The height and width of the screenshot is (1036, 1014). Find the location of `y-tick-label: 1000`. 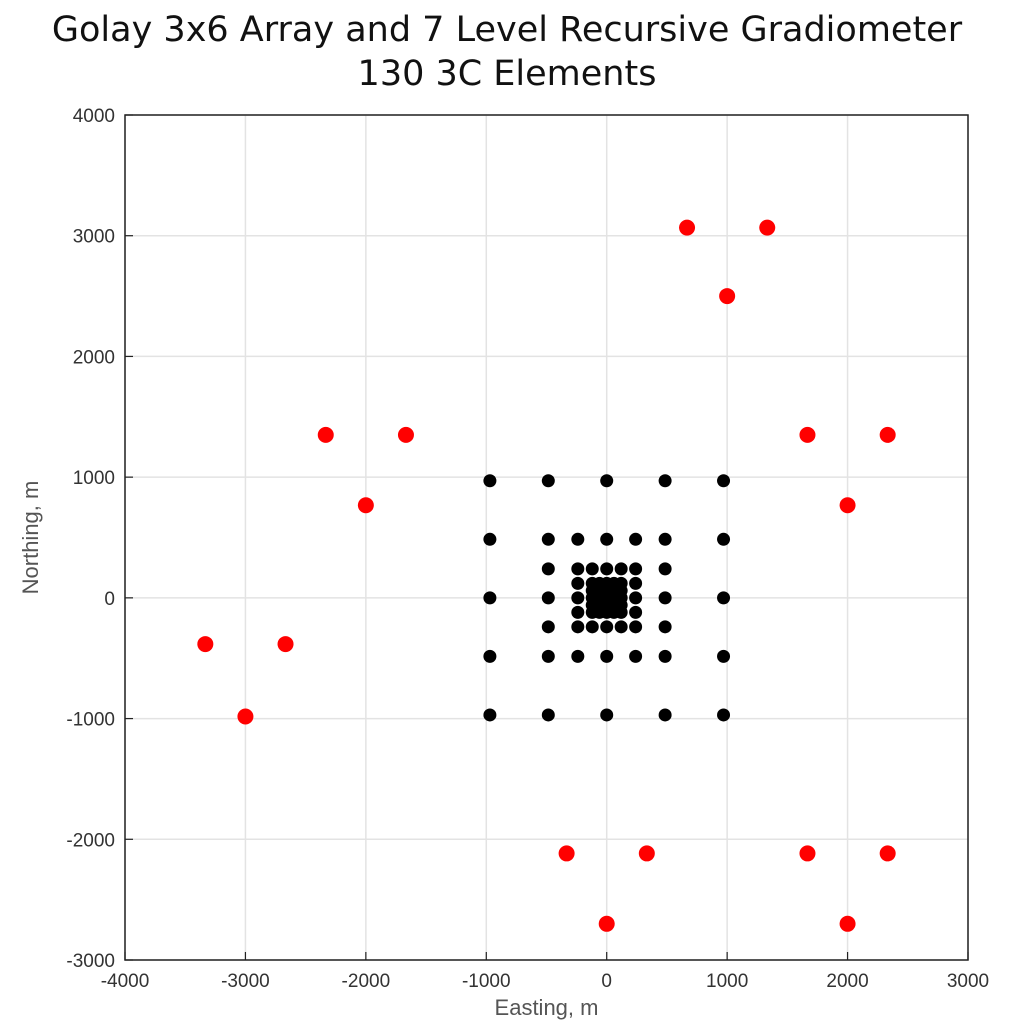

y-tick-label: 1000 is located at coordinates (94, 478).